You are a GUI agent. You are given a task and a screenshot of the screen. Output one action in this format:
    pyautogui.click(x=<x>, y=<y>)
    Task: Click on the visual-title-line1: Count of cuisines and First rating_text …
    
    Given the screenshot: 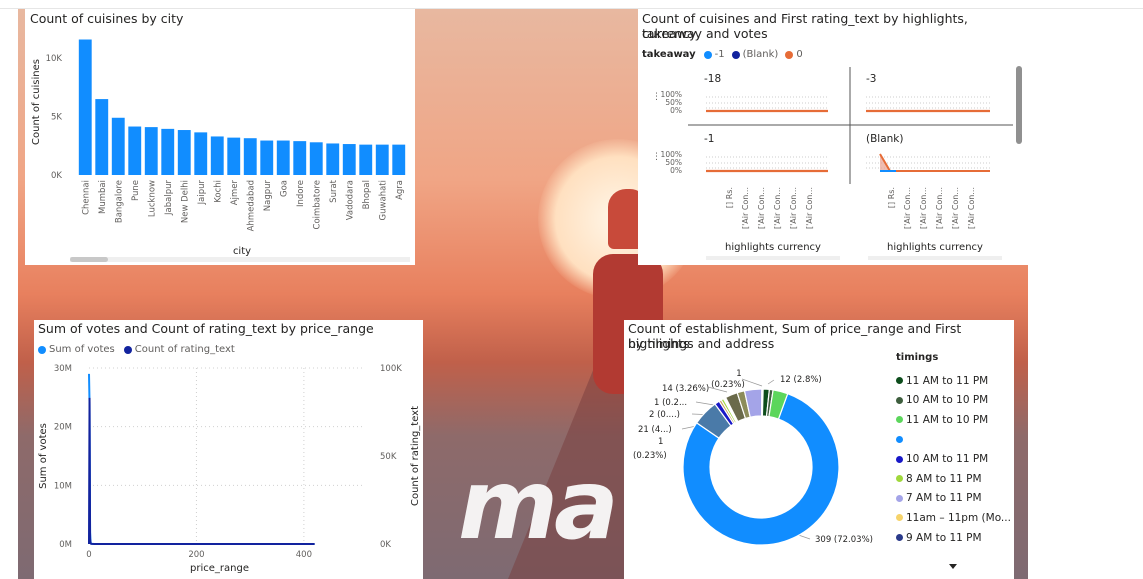 What is the action you would take?
    pyautogui.click(x=805, y=26)
    